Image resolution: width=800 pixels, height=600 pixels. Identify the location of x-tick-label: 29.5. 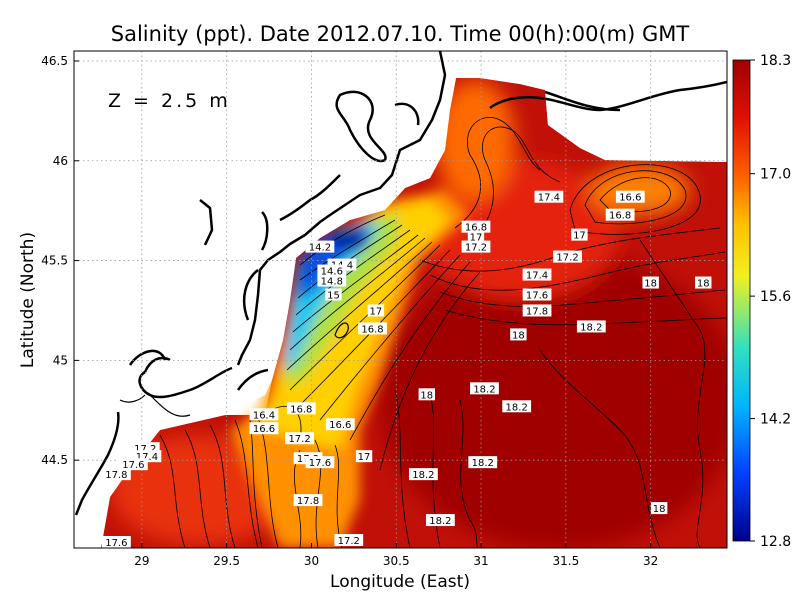
(226, 561).